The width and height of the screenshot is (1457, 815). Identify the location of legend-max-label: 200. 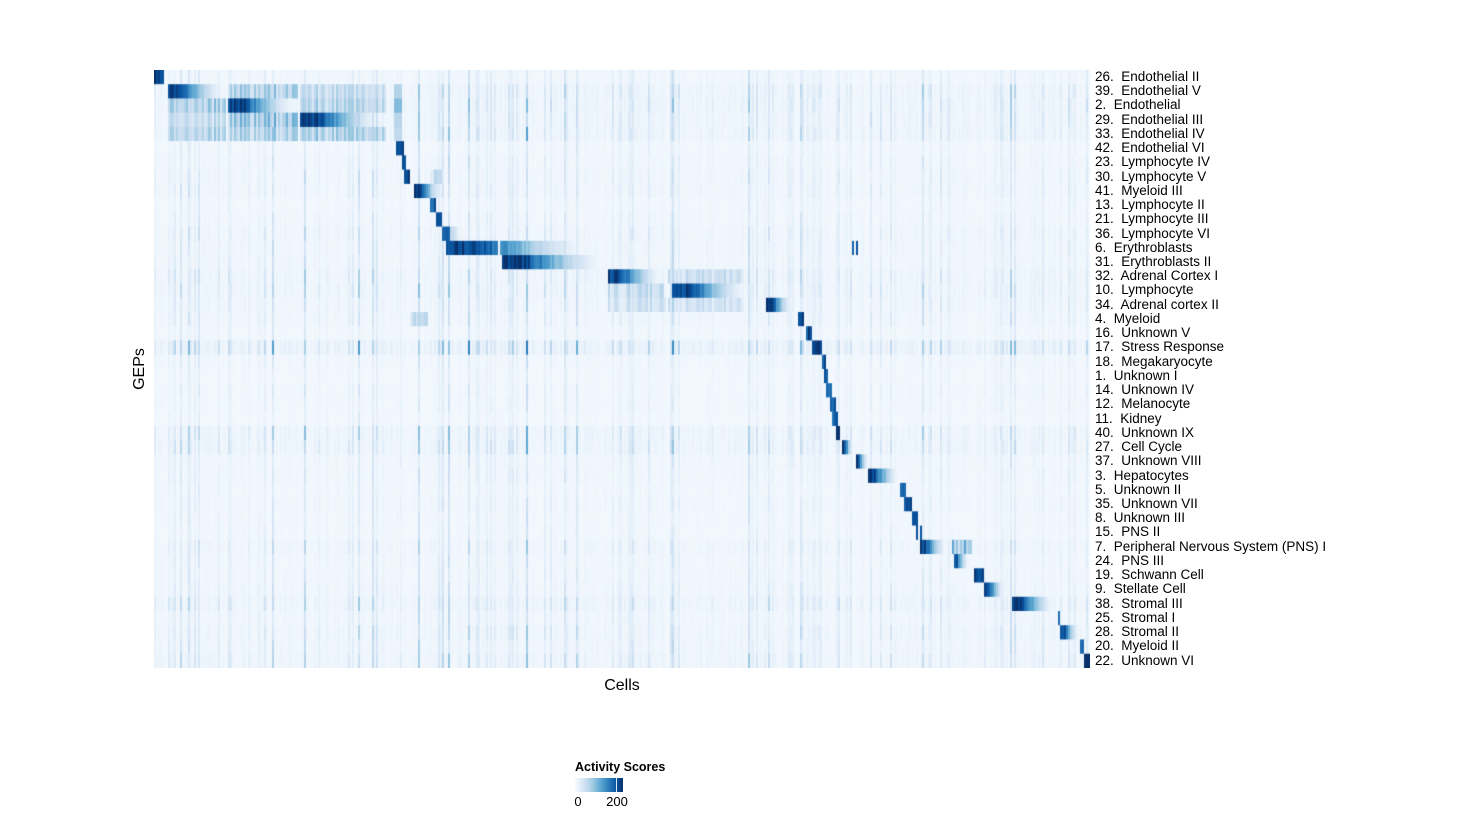
(617, 801).